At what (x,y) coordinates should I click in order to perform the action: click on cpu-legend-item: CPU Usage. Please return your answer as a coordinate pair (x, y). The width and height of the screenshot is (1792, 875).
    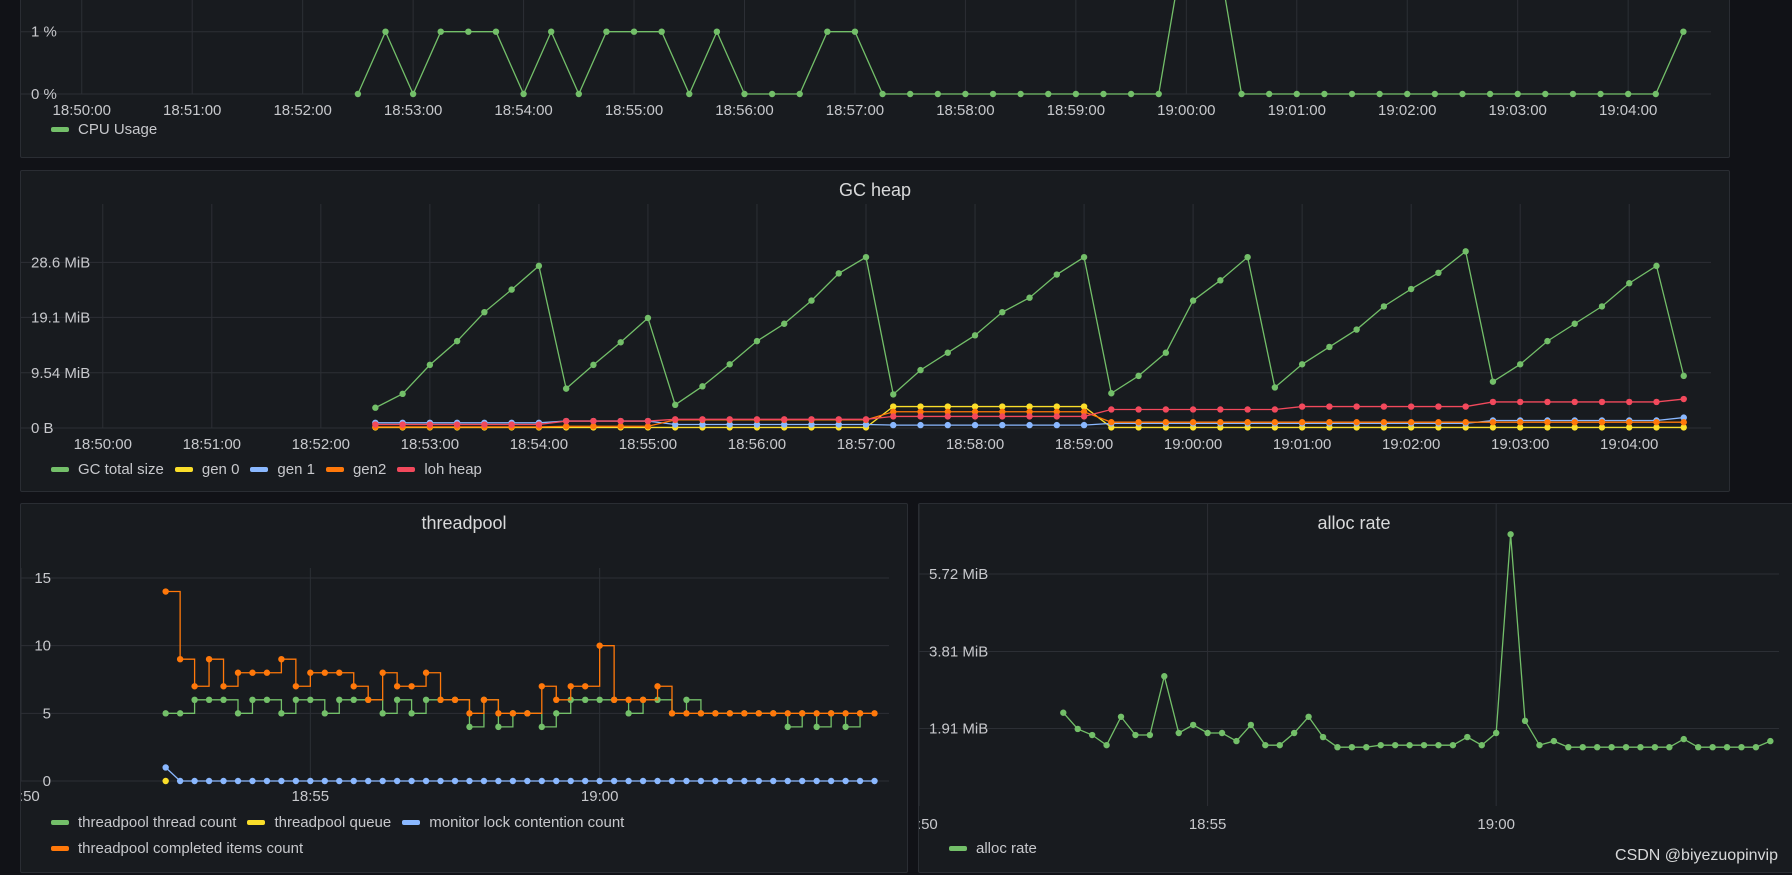
    Looking at the image, I should click on (104, 129).